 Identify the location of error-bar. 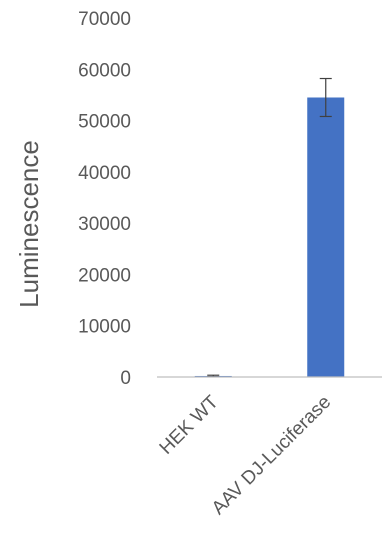
(325, 97).